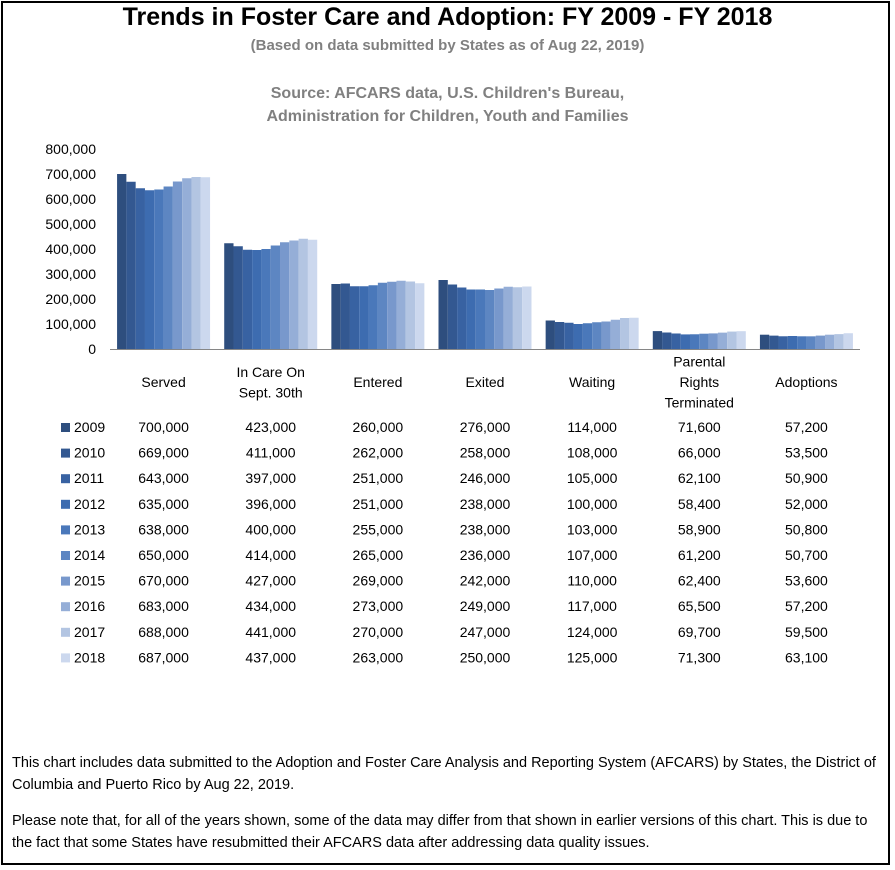  I want to click on data-label: 269,000, so click(378, 581).